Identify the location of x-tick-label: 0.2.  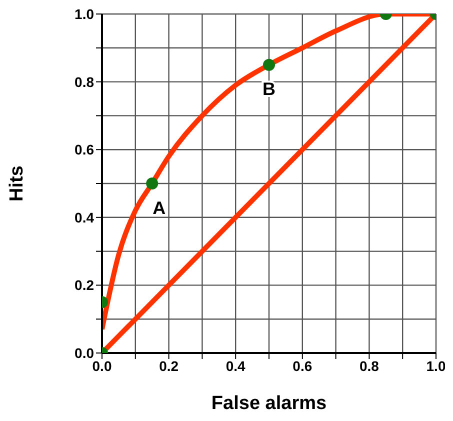
(169, 366).